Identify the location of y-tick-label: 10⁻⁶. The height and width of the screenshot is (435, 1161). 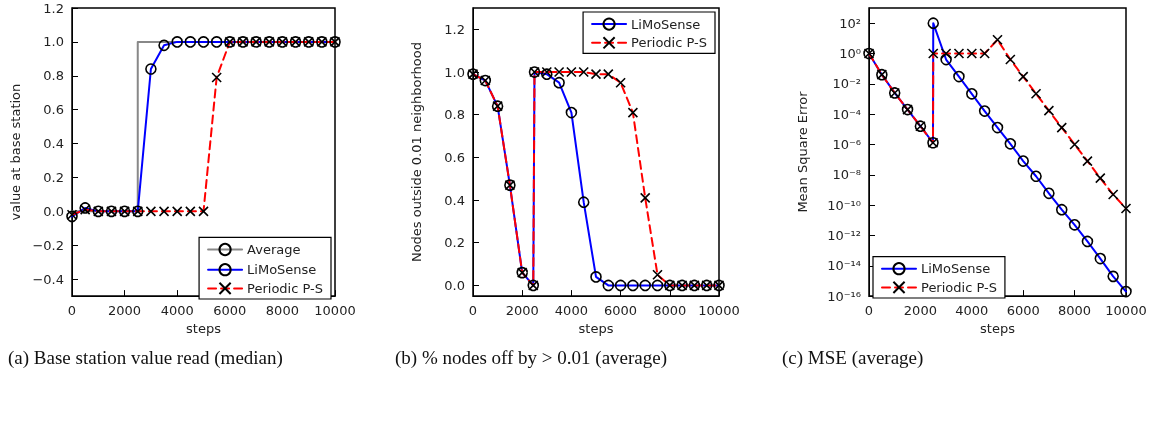
(846, 144).